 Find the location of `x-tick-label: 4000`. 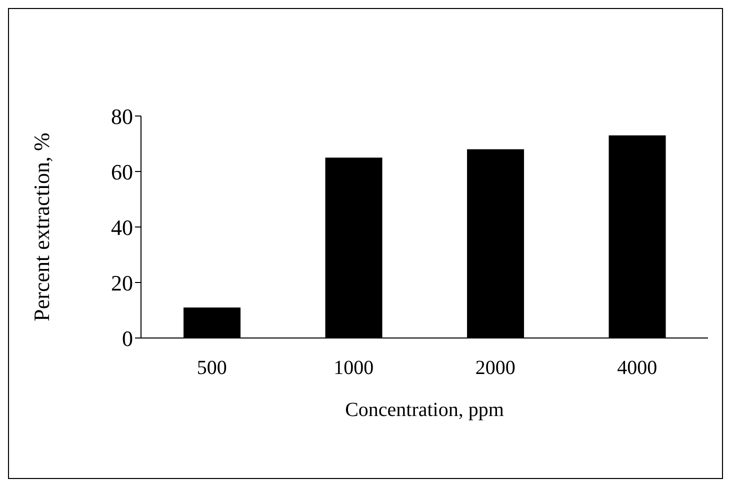

x-tick-label: 4000 is located at coordinates (637, 368).